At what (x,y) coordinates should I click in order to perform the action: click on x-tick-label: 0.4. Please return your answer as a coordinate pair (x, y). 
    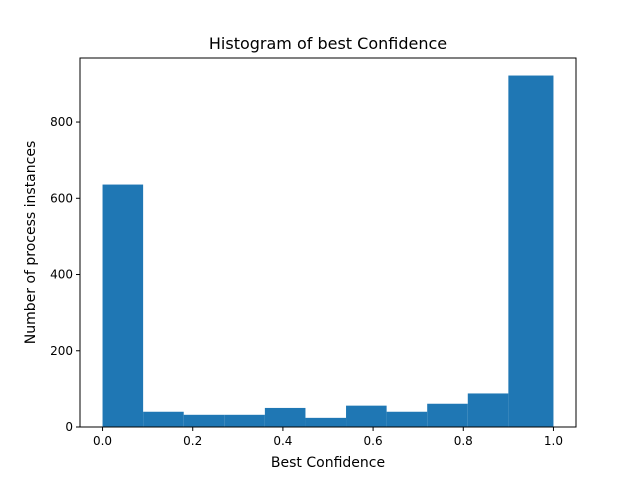
    Looking at the image, I should click on (282, 441).